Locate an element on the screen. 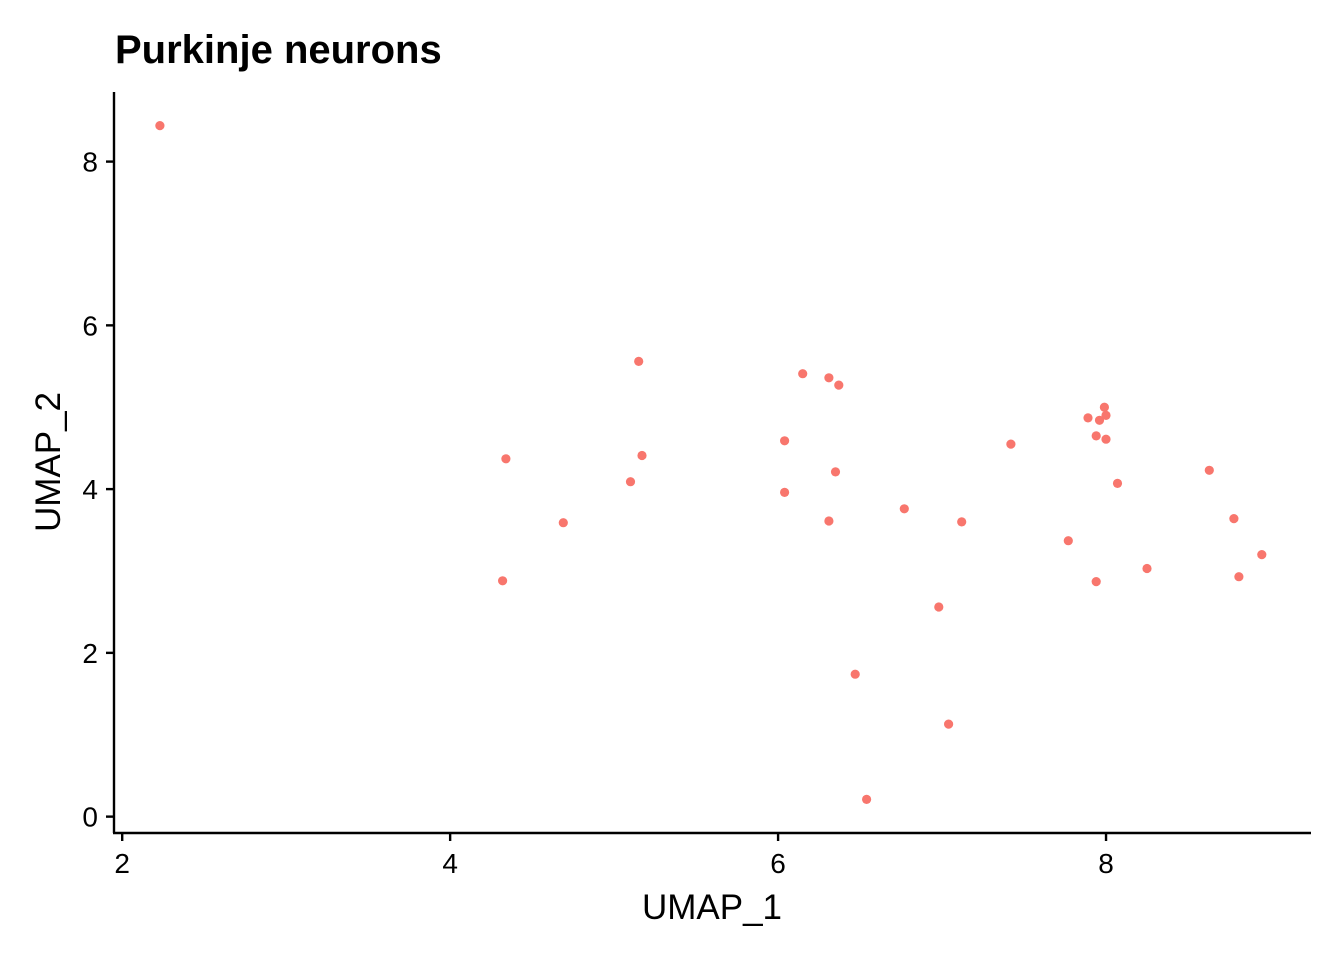  x-tick-label: 2 is located at coordinates (122, 863).